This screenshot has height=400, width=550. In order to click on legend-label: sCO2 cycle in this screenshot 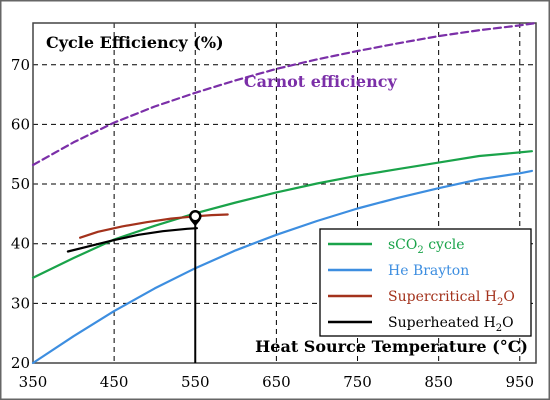, I will do `click(426, 246)`.